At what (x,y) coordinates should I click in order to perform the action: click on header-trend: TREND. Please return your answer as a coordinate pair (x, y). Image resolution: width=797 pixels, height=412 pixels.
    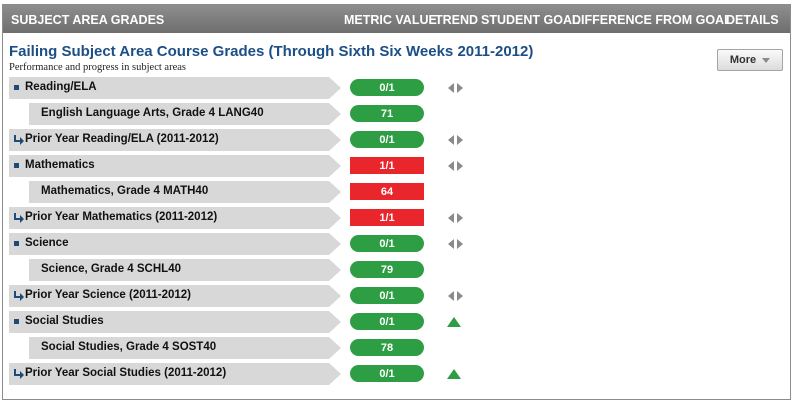
    Looking at the image, I should click on (457, 20).